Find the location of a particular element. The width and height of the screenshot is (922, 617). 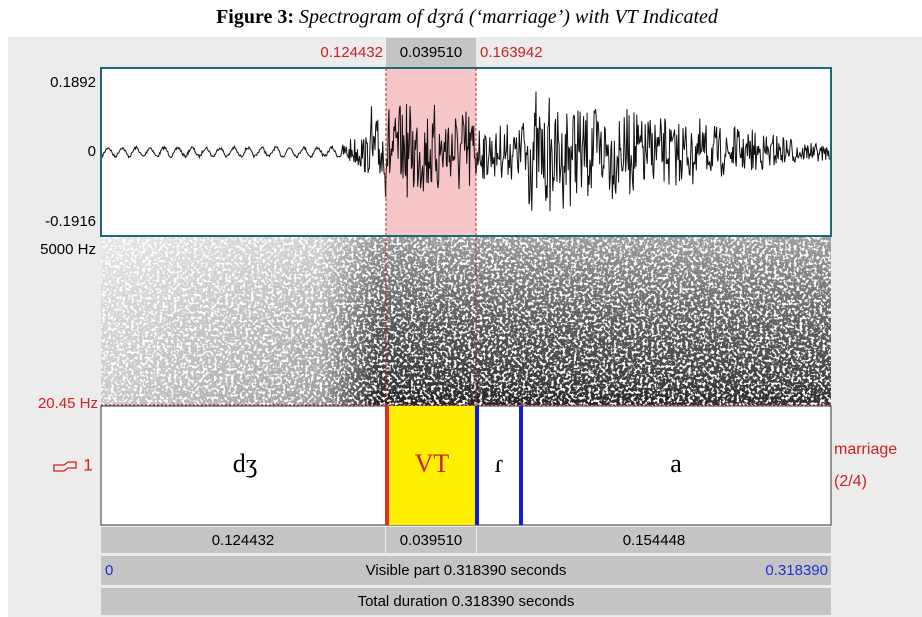

selection-duration: 0.039510 is located at coordinates (431, 52).